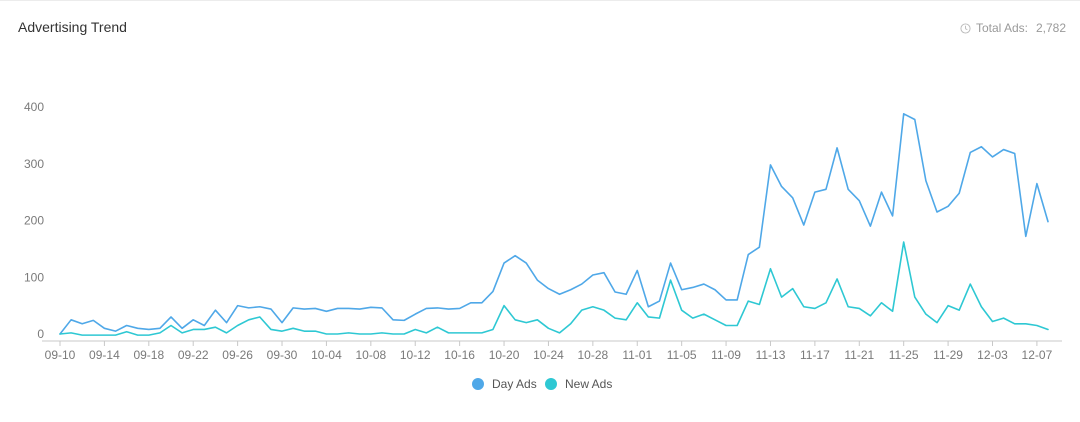  What do you see at coordinates (859, 355) in the screenshot?
I see `x-tick-label: 11-21` at bounding box center [859, 355].